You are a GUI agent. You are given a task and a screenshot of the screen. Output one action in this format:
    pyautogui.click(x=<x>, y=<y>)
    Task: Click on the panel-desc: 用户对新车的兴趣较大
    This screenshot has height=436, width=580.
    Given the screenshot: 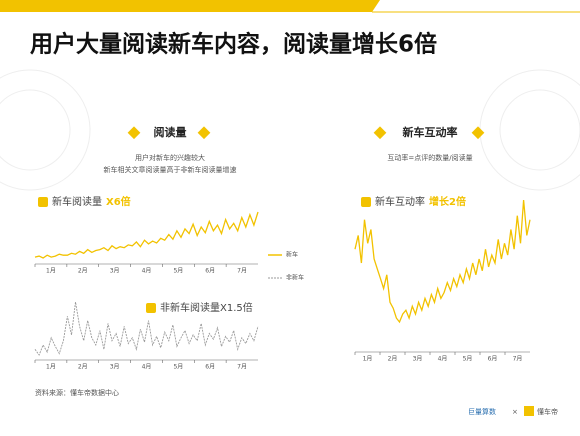 What is the action you would take?
    pyautogui.click(x=170, y=157)
    